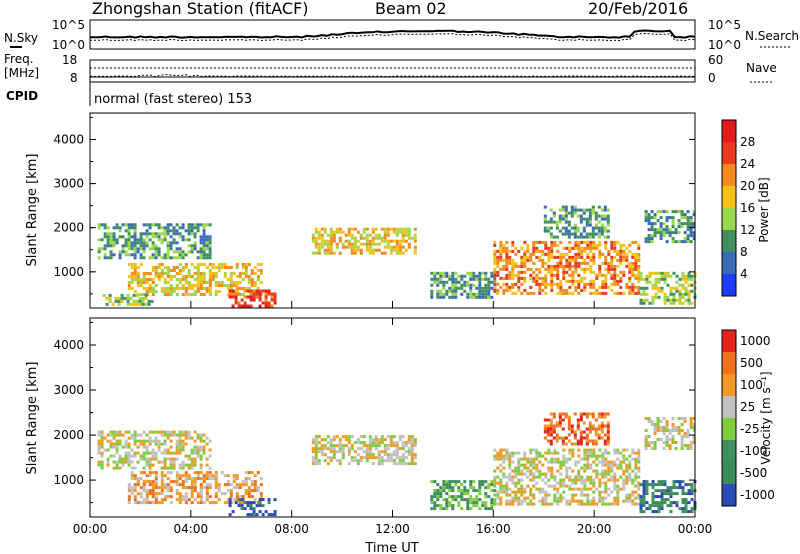 This screenshot has height=554, width=800. I want to click on freq-tick-bottom: 8, so click(74, 78).